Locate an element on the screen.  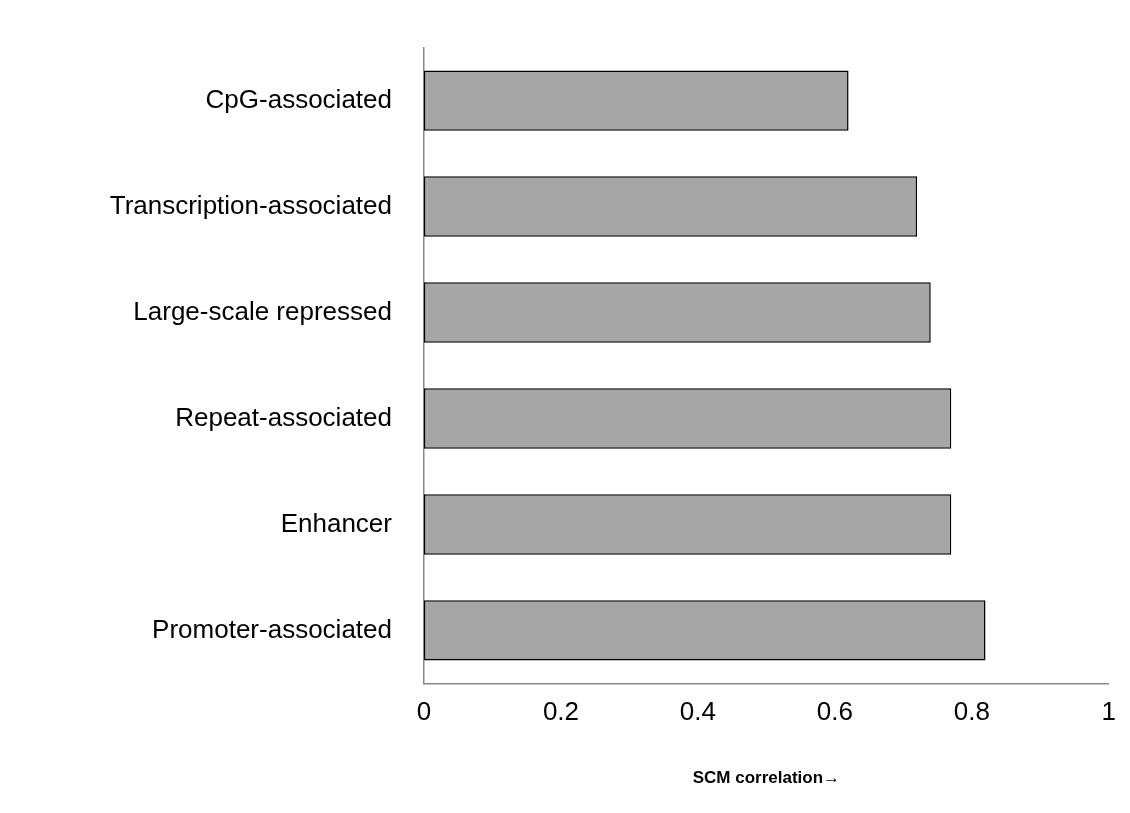
x-tick-label: 0 is located at coordinates (424, 711).